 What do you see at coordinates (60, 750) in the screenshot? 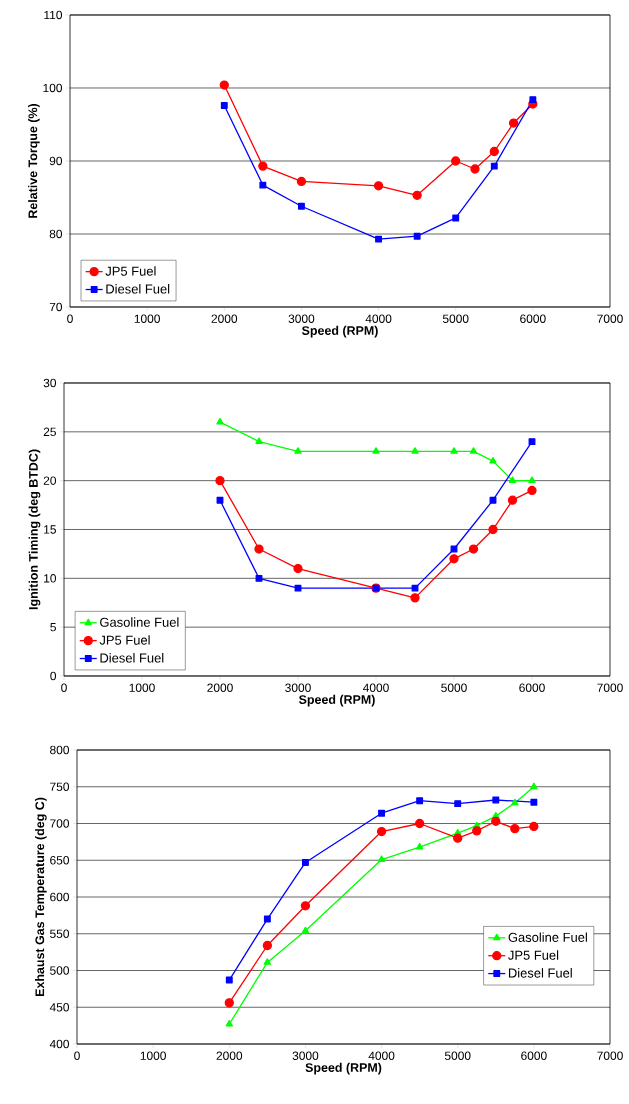
I see `y-tick-label: 800` at bounding box center [60, 750].